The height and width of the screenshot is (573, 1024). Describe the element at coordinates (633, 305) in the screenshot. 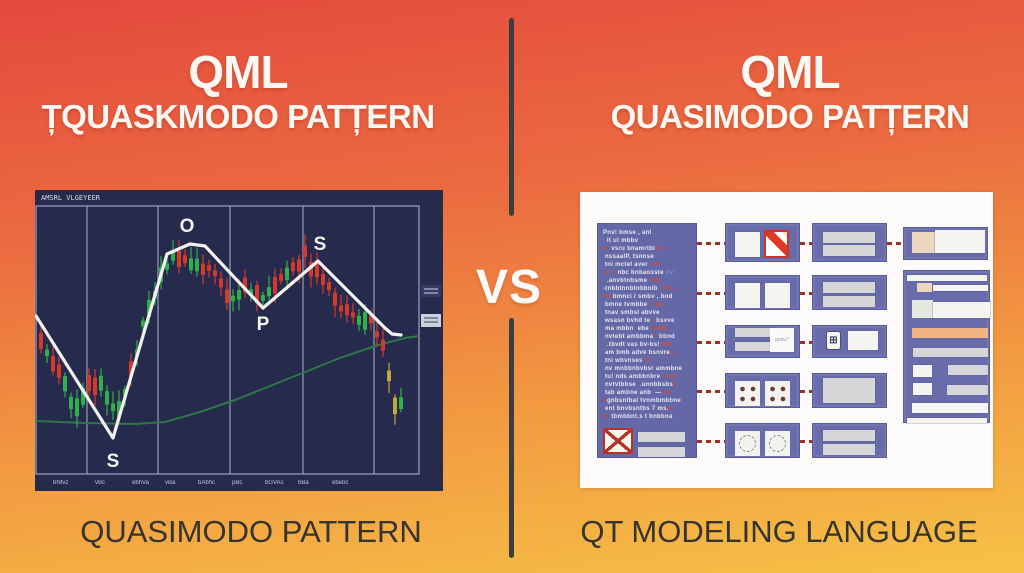

I see `code-line: bmne tvmbbe ? da` at that location.